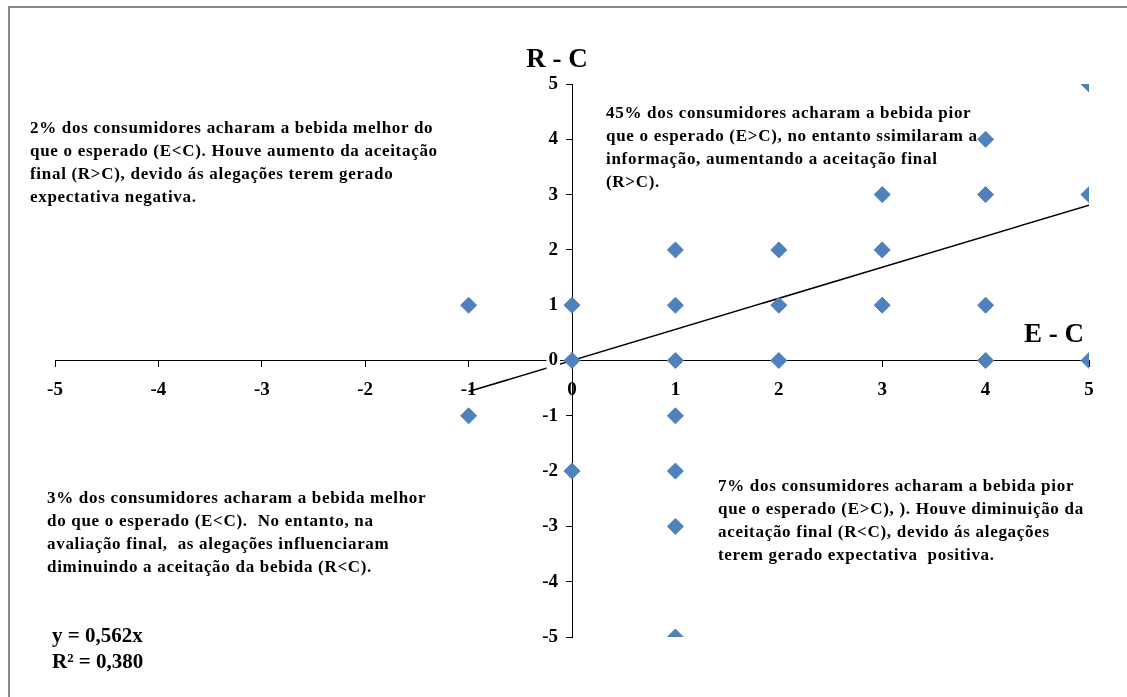 This screenshot has width=1127, height=697. Describe the element at coordinates (237, 532) in the screenshot. I see `annotation: 3% dos consumidores acharam a bebida melhor do que o esperado (E<C). No entanto, na avaliação final, as alegações influenciaram diminuindo a aceitação da bebida (R<C).` at that location.